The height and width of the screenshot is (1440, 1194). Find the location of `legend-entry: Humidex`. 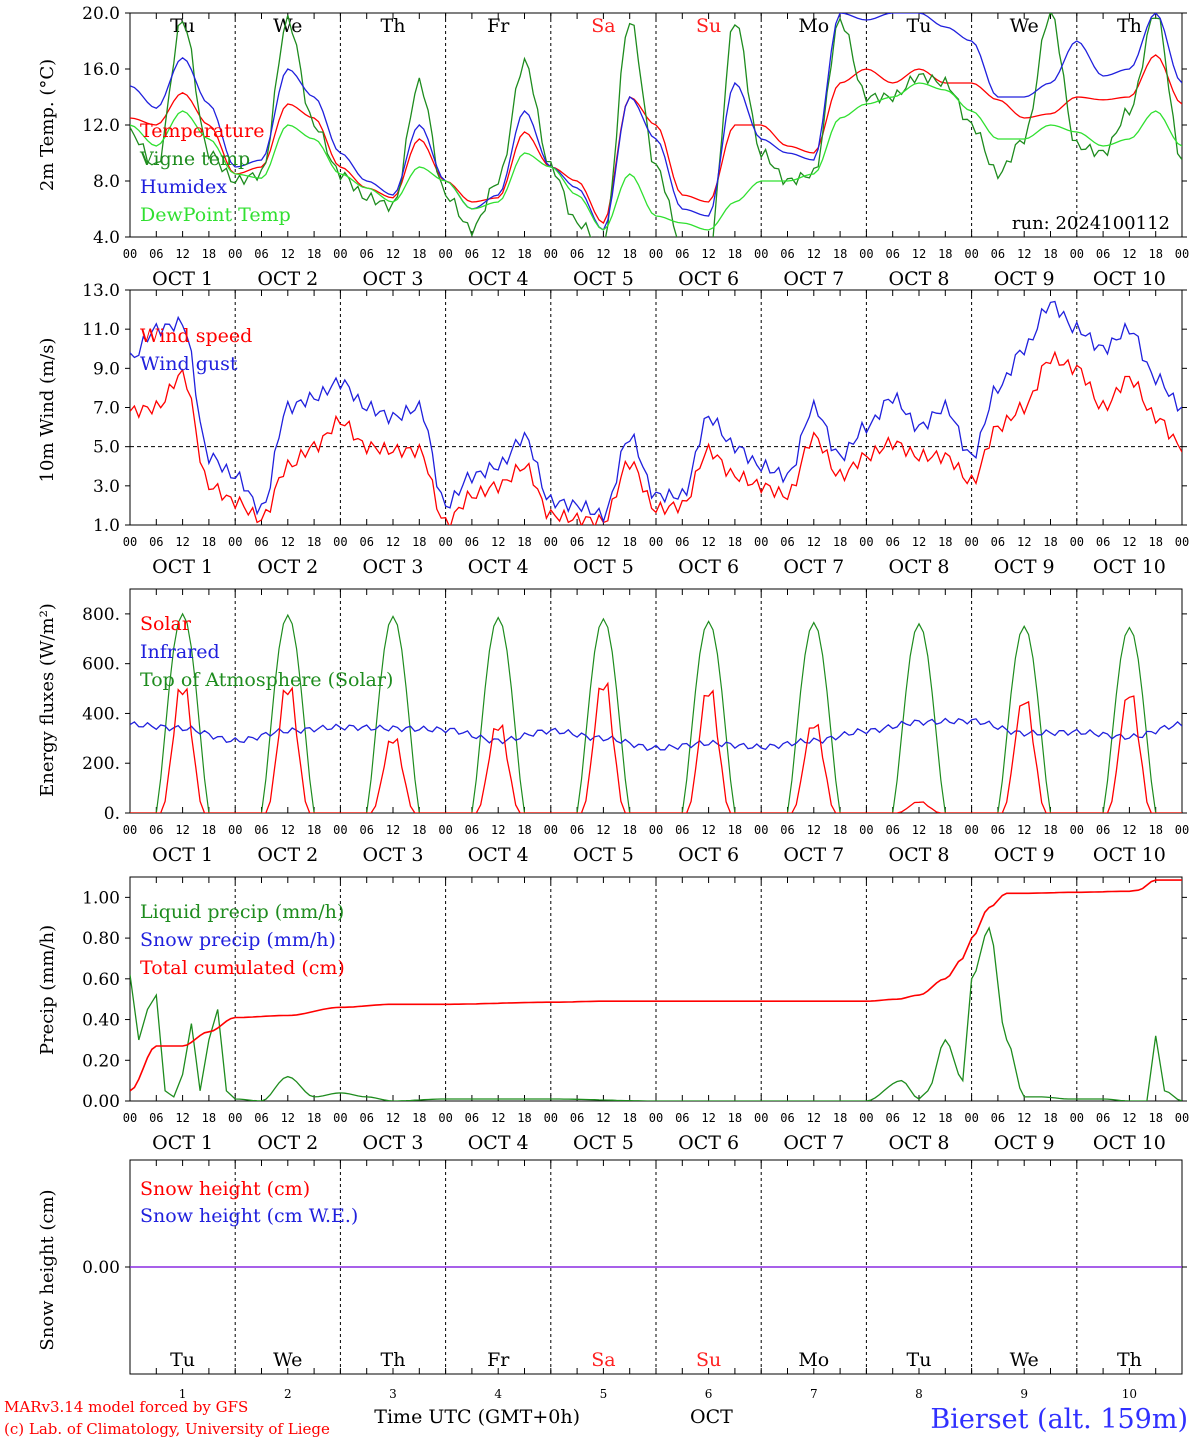

legend-entry: Humidex is located at coordinates (183, 187).